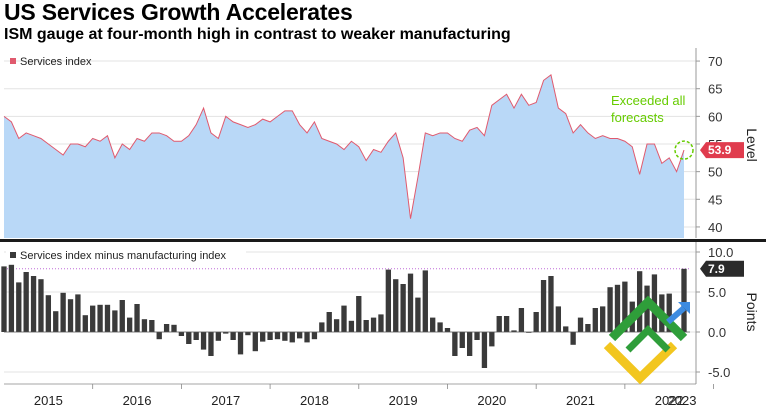  What do you see at coordinates (716, 269) in the screenshot?
I see `bottom-badge-value: 7.9` at bounding box center [716, 269].